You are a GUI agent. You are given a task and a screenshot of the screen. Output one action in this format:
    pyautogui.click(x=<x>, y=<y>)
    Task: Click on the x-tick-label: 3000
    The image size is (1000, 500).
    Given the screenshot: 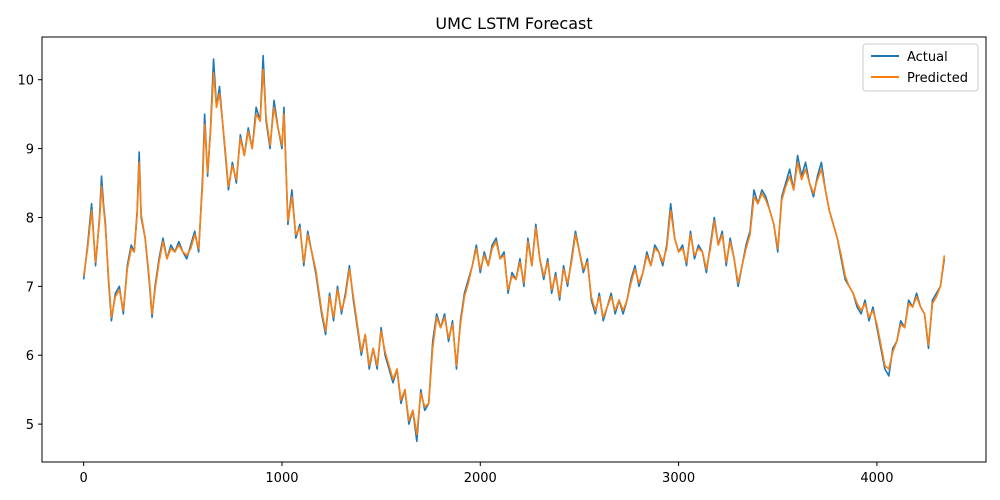 What is the action you would take?
    pyautogui.click(x=678, y=478)
    